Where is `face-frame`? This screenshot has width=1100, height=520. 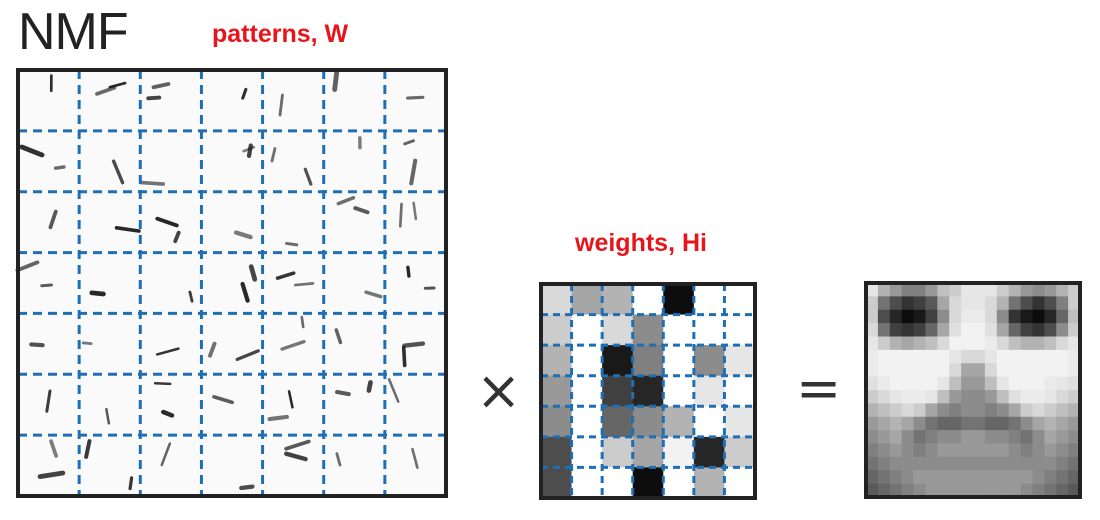 face-frame is located at coordinates (973, 390).